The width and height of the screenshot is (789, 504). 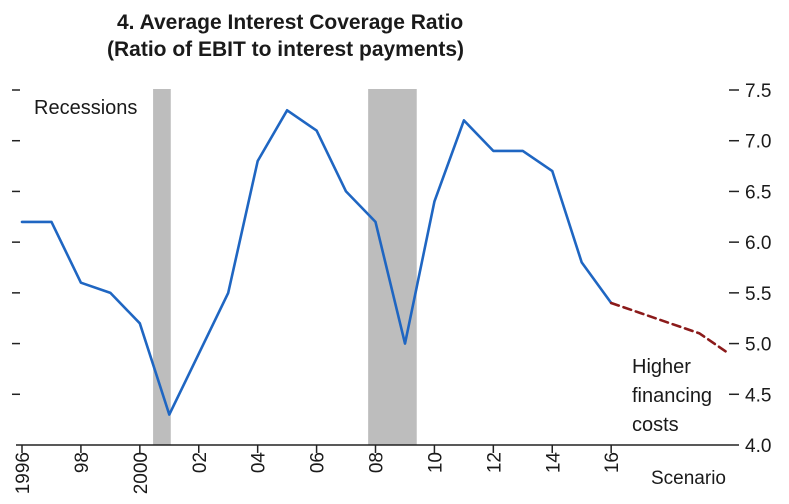 I want to click on x-tick-label: 12, so click(x=494, y=462).